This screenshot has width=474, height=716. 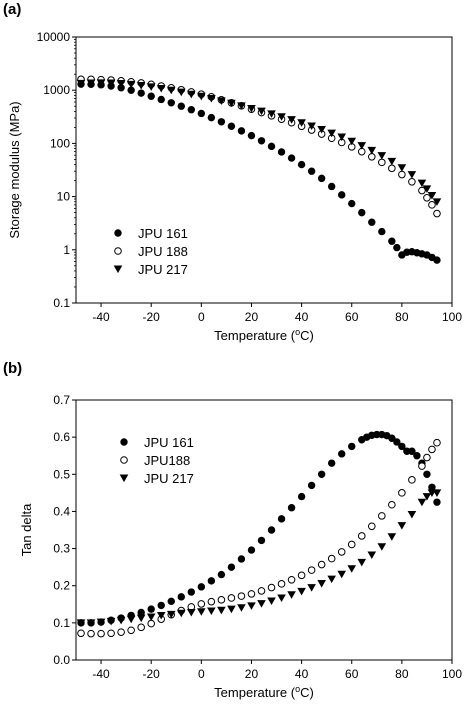 I want to click on legend-label-series-jpu-161: JPU 161, so click(x=169, y=442).